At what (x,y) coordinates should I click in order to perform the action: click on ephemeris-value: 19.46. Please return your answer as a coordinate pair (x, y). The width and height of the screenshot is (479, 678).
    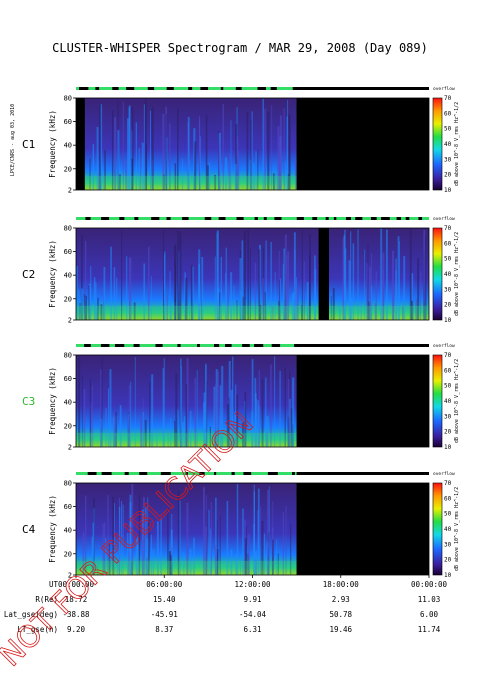
    Looking at the image, I should click on (340, 629).